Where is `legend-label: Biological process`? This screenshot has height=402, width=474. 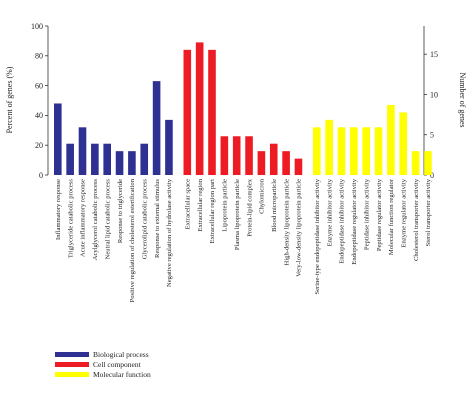
legend-label: Biological process is located at coordinates (121, 354).